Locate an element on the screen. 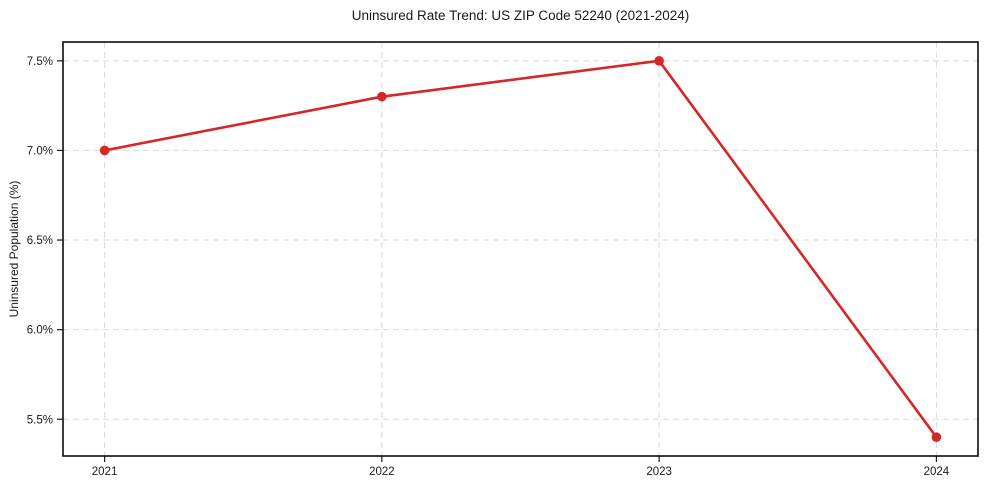 This screenshot has height=490, width=989. y-tick-label: 7.0% is located at coordinates (40, 151).